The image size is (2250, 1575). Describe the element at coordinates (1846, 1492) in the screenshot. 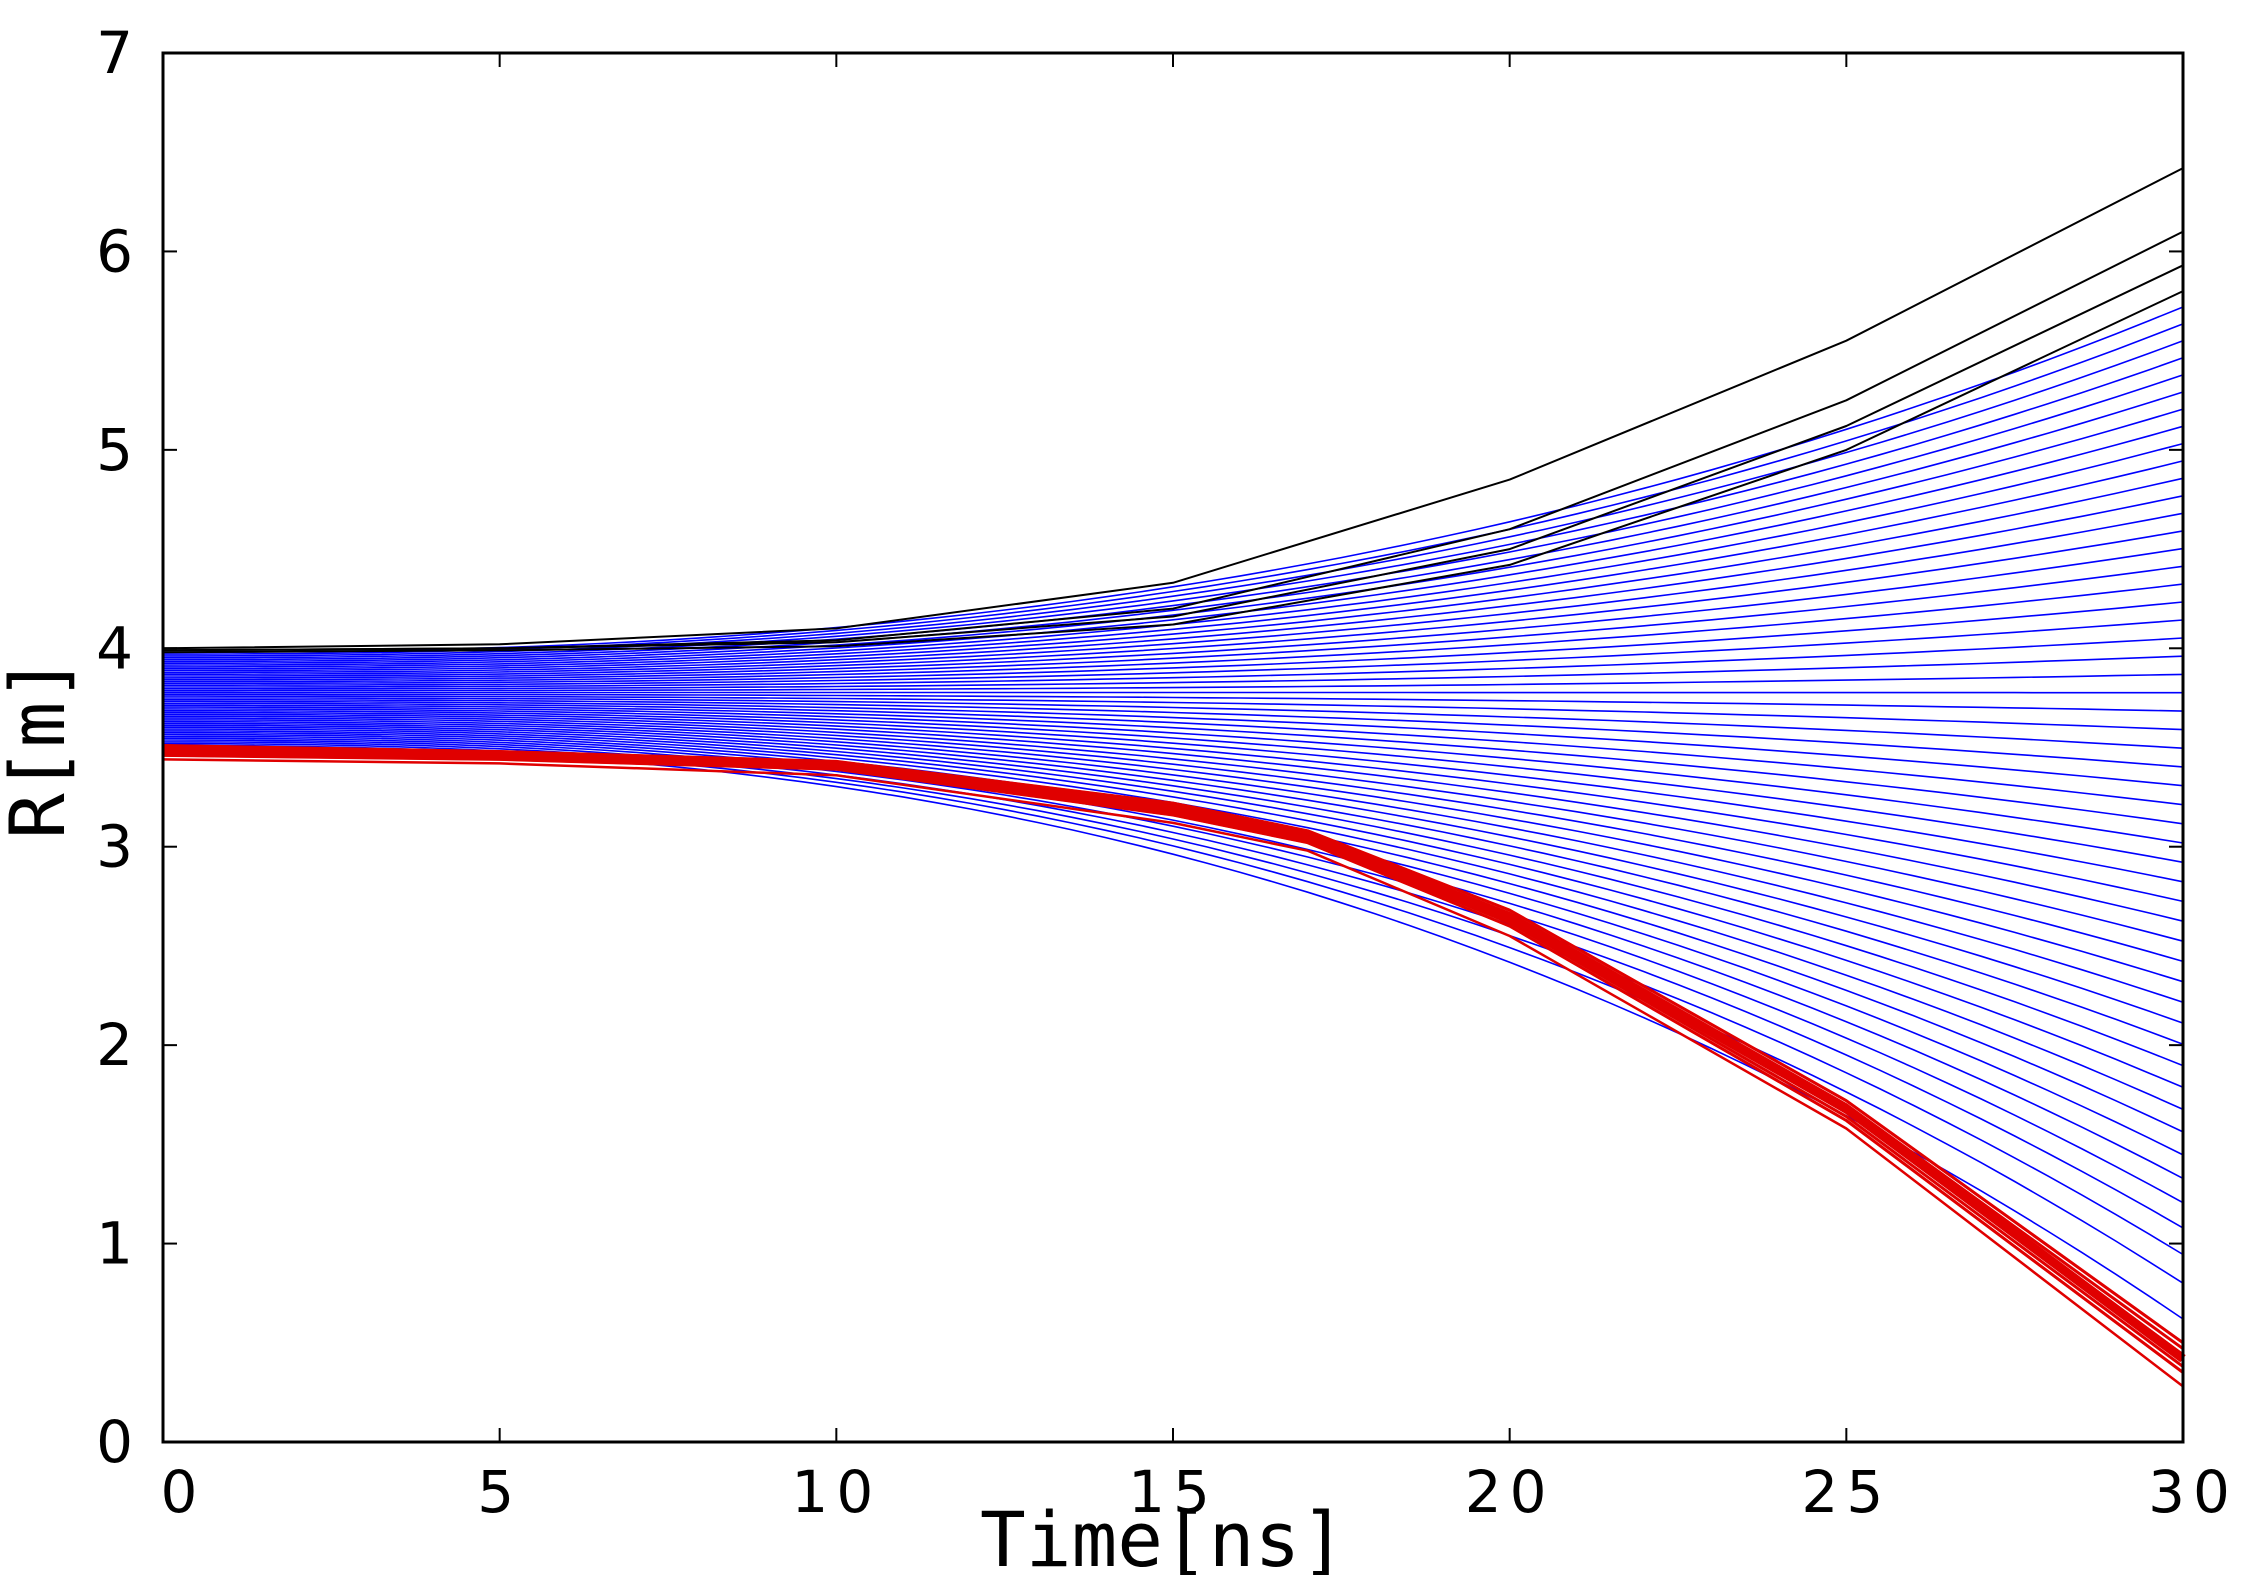

I see `x-tick-label: 25` at that location.